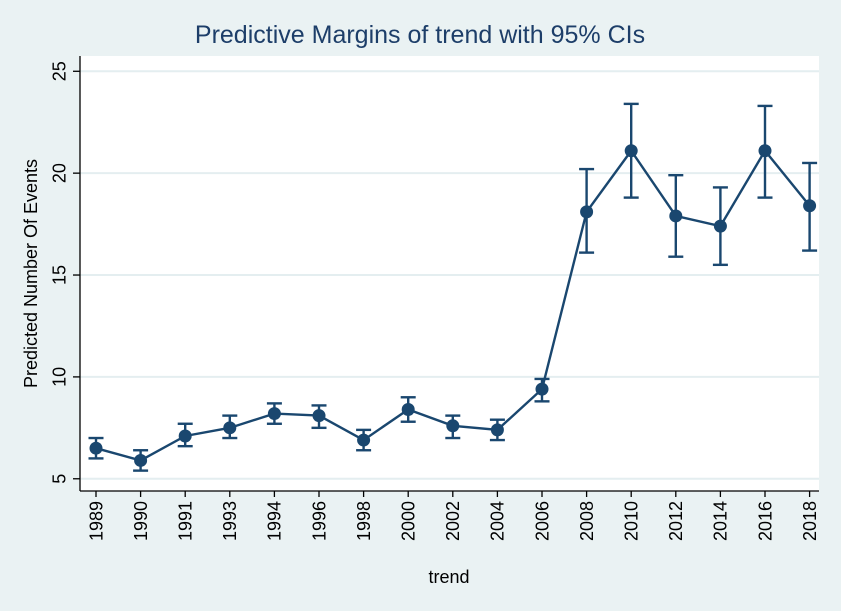  I want to click on x-tick-label-2016: 2016, so click(765, 521).